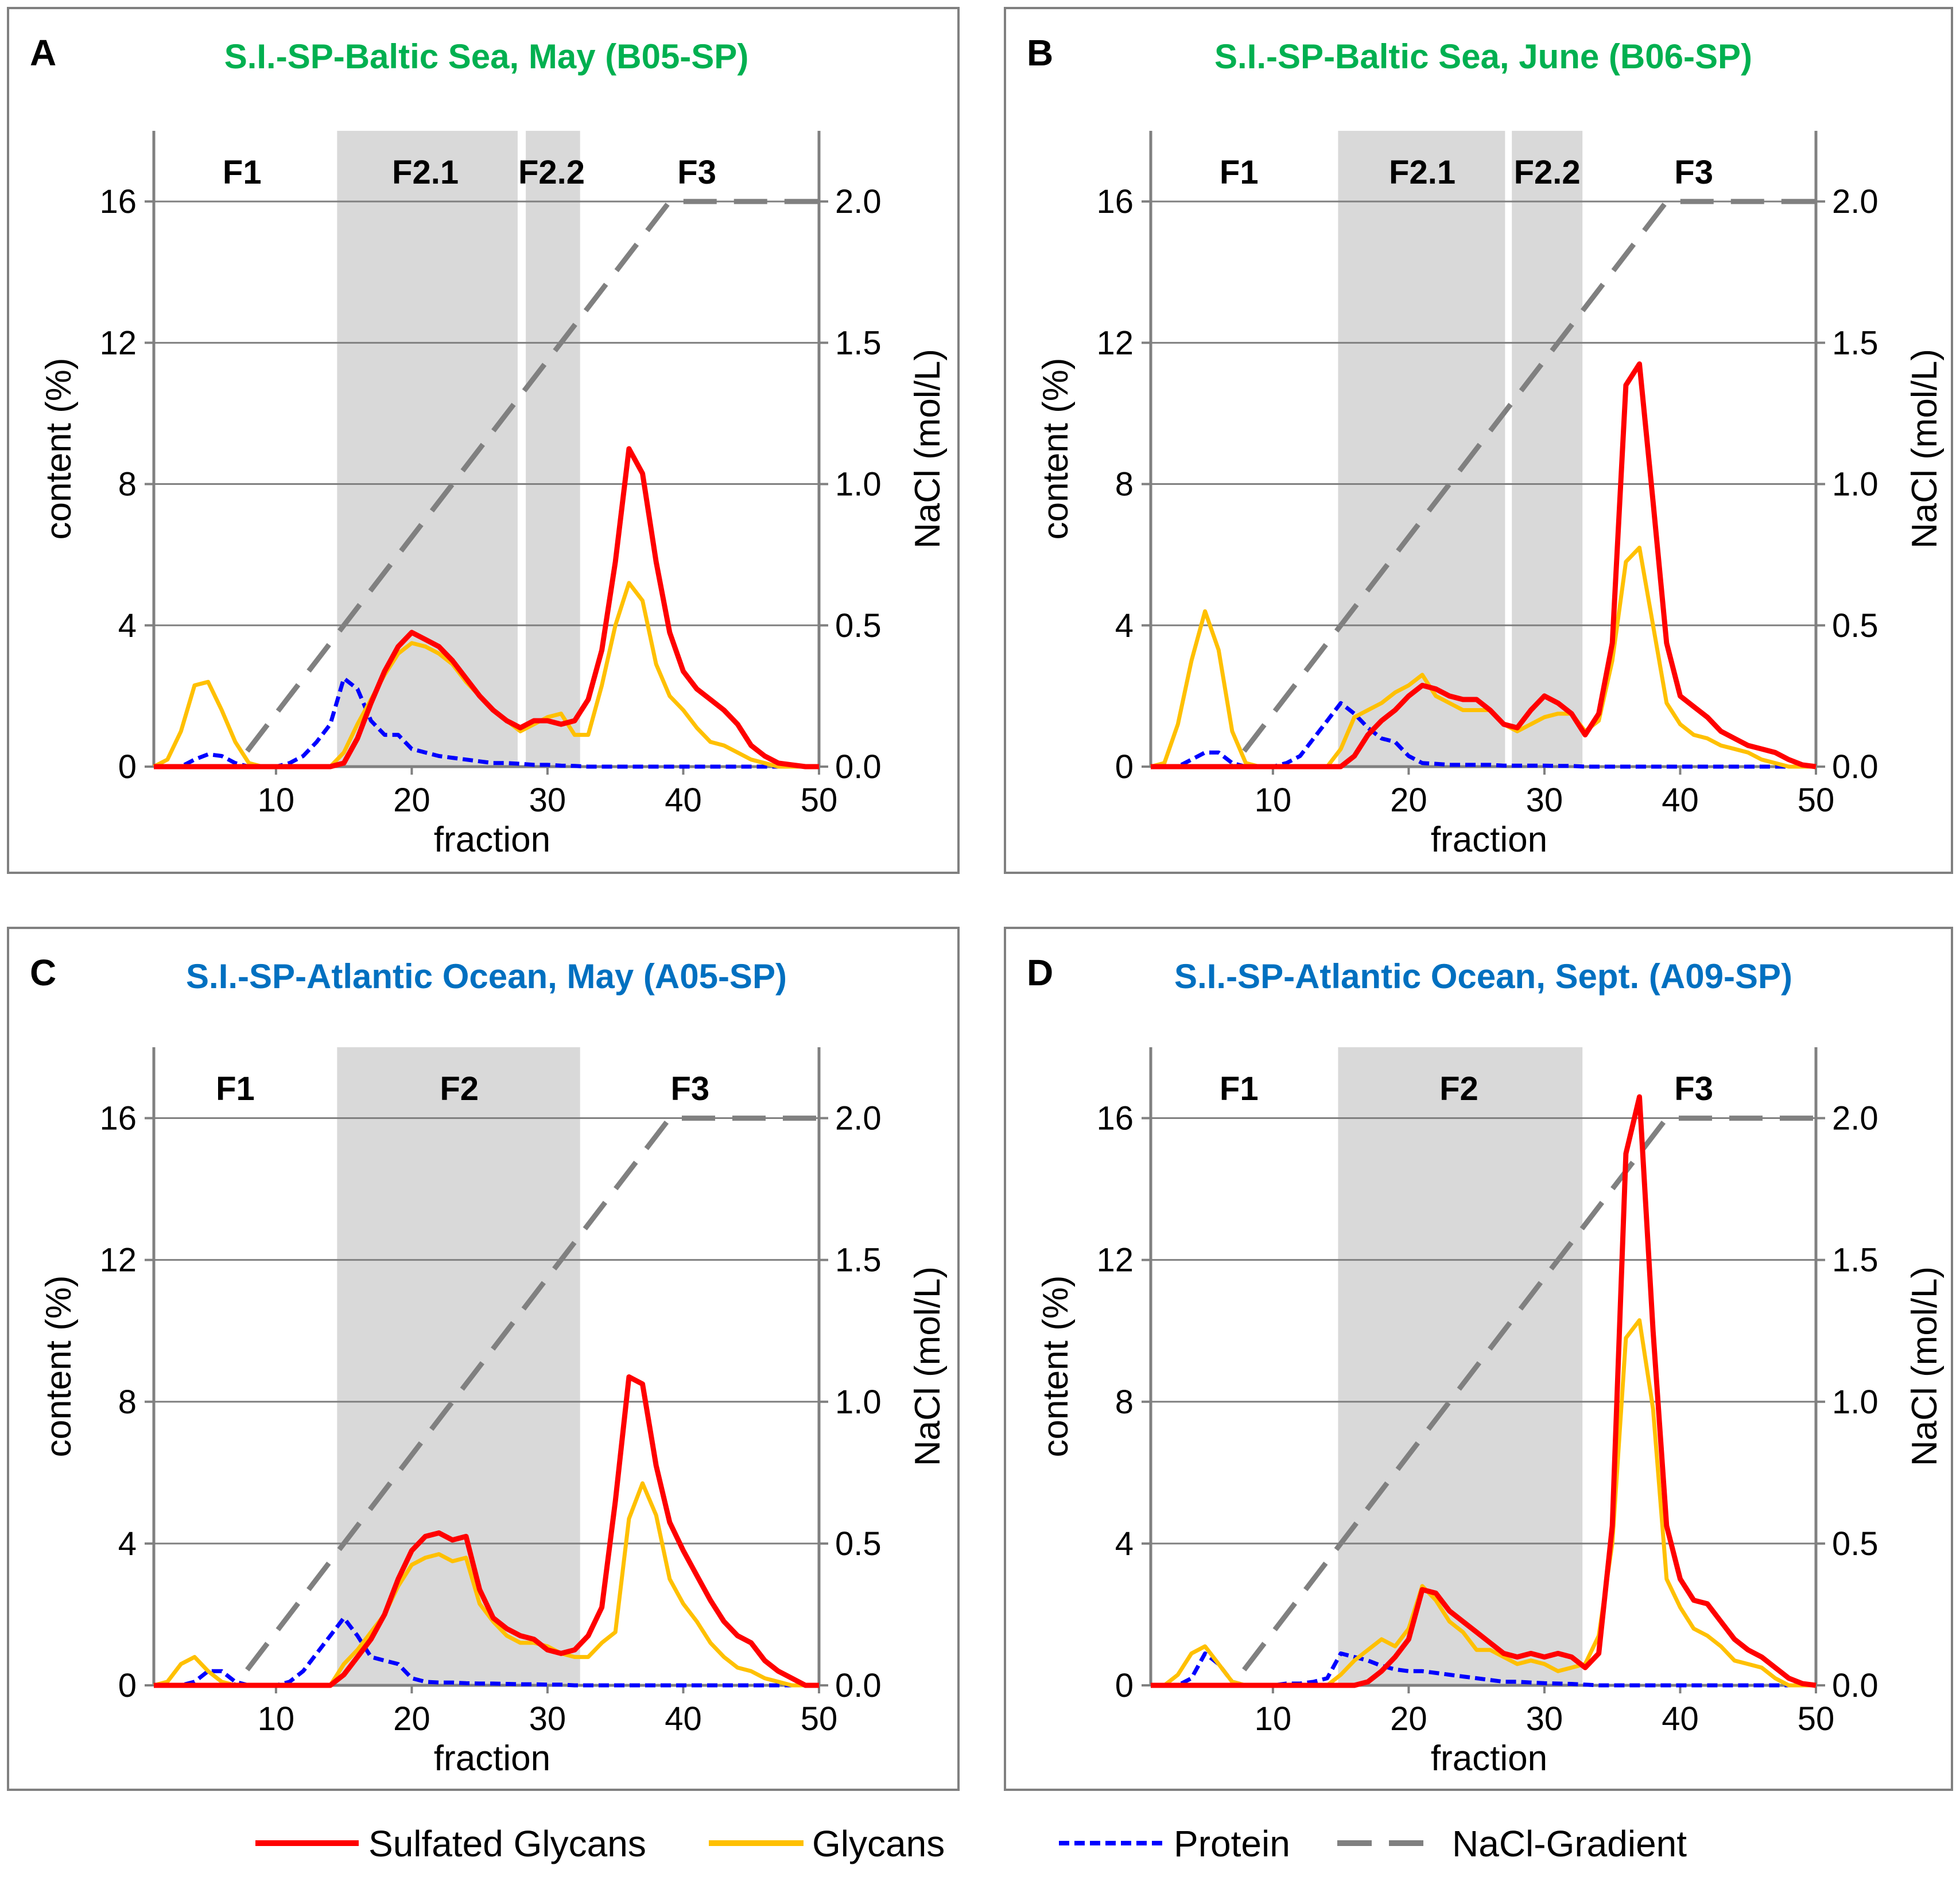  Describe the element at coordinates (1483, 57) in the screenshot. I see `panel-title: S.I.-SP-Baltic Sea, June (B06-SP)` at that location.